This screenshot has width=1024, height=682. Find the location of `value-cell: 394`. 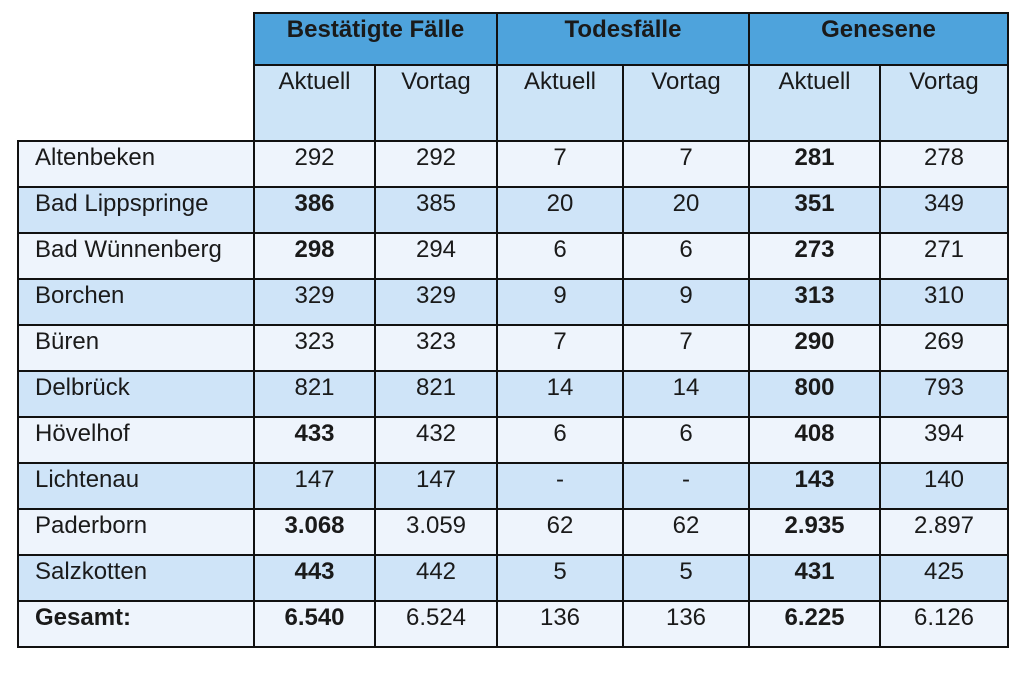

value-cell: 394 is located at coordinates (944, 440).